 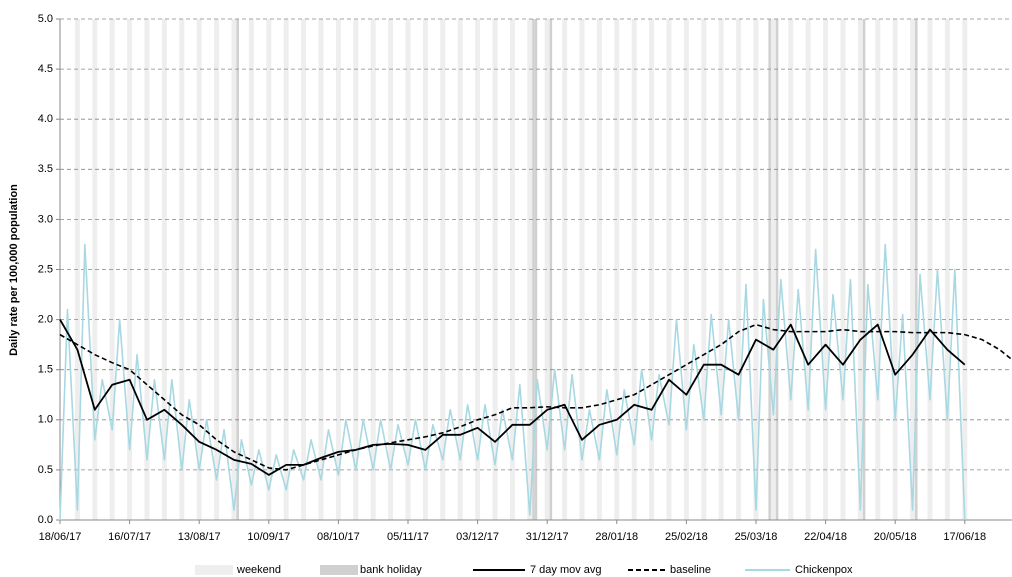 What do you see at coordinates (129, 537) in the screenshot?
I see `x-tick-label: 16/07/17` at bounding box center [129, 537].